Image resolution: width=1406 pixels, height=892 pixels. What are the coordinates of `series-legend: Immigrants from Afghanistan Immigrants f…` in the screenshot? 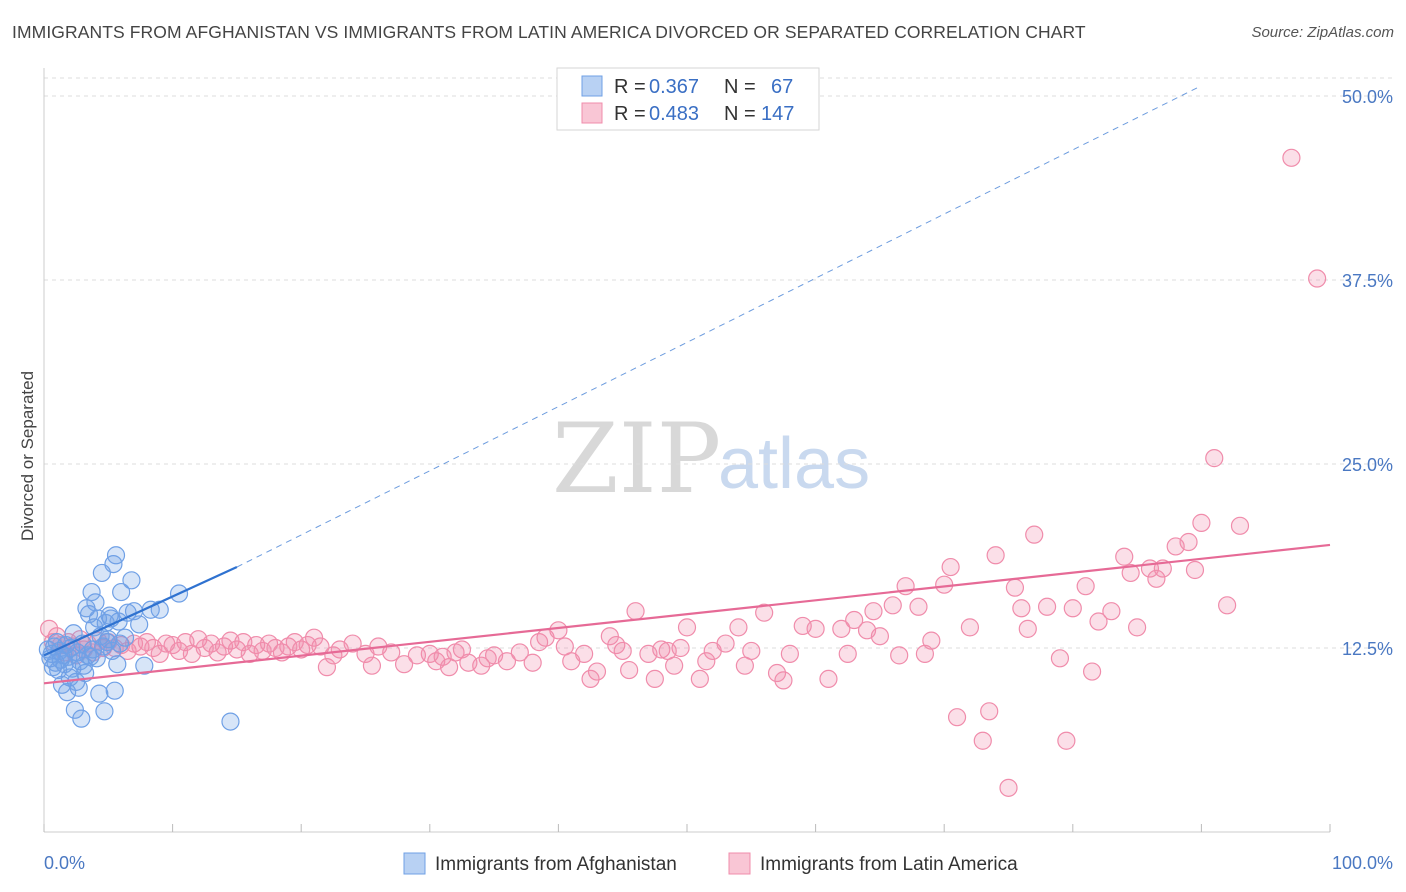 It's located at (710, 863).